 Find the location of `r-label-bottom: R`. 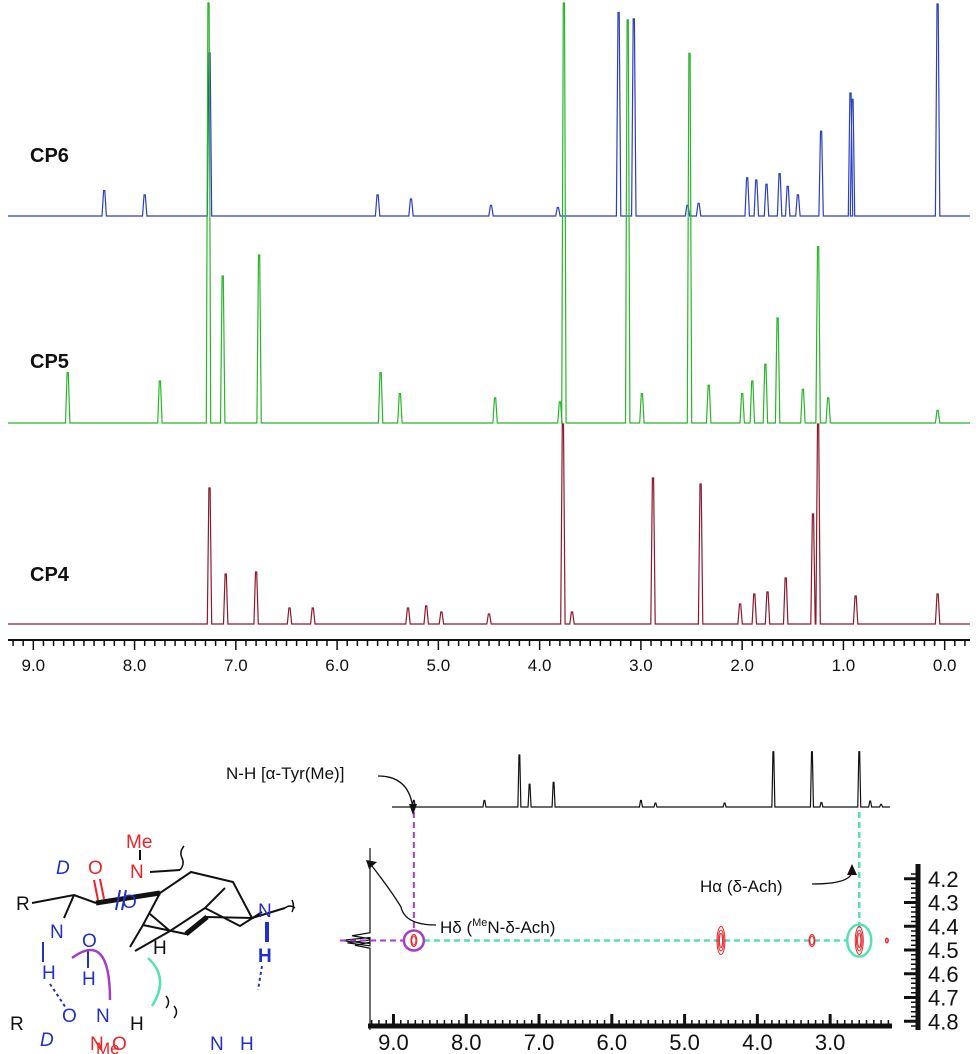

r-label-bottom: R is located at coordinates (17, 1024).